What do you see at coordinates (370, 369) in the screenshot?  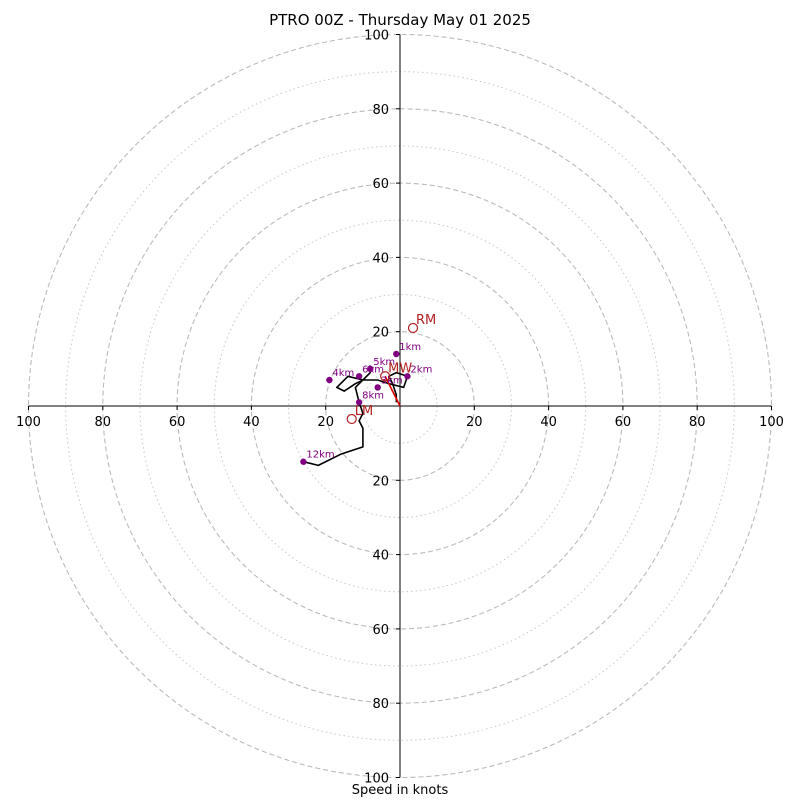 I see `height-marker-5km` at bounding box center [370, 369].